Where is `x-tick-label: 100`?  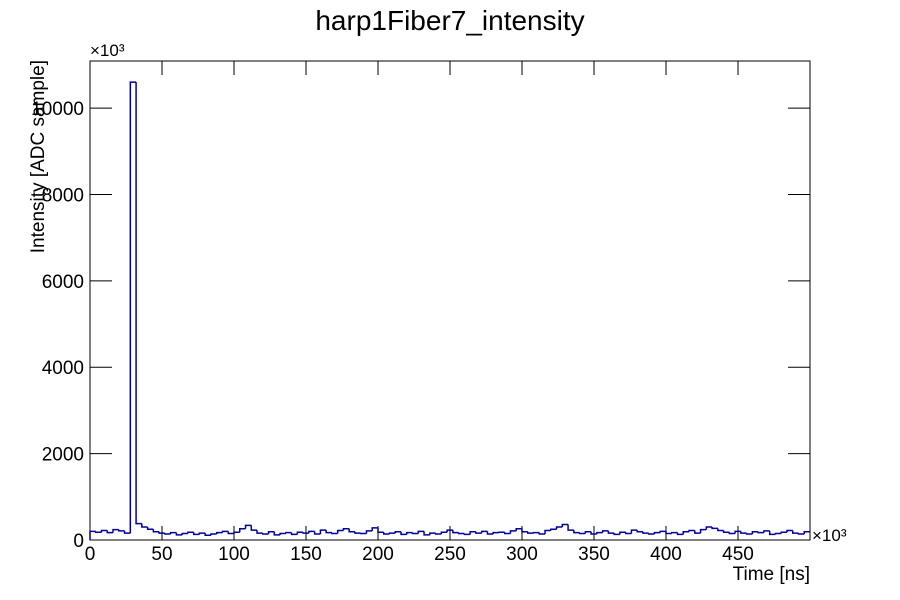 x-tick-label: 100 is located at coordinates (234, 554).